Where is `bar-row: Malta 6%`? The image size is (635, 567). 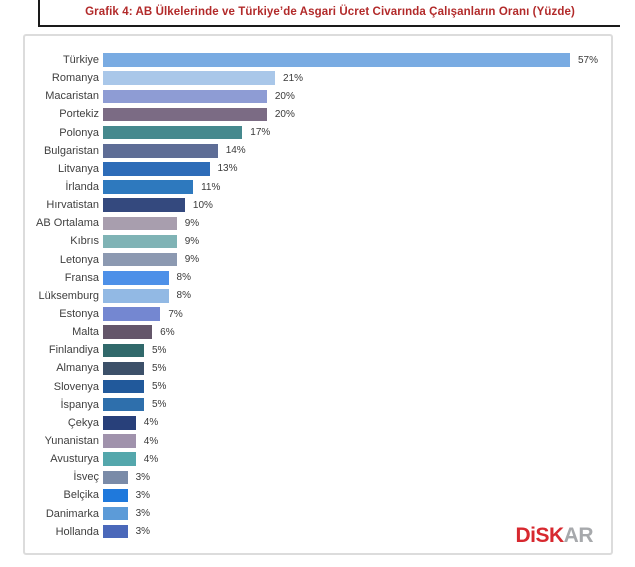 bar-row: Malta 6% is located at coordinates (319, 332).